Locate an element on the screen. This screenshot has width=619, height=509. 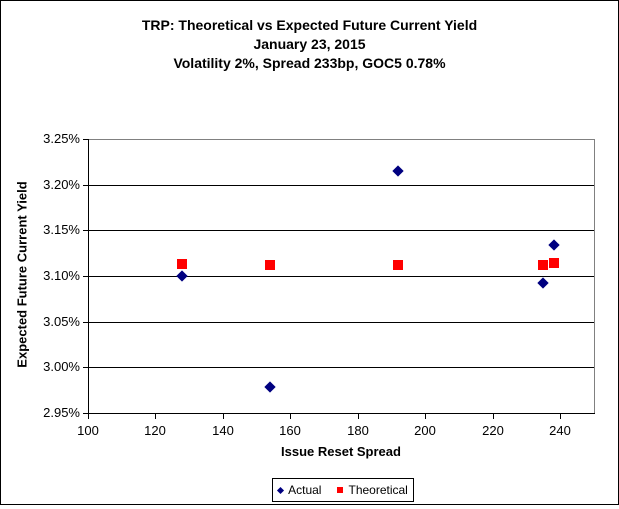
legend-label: Actual is located at coordinates (305, 490).